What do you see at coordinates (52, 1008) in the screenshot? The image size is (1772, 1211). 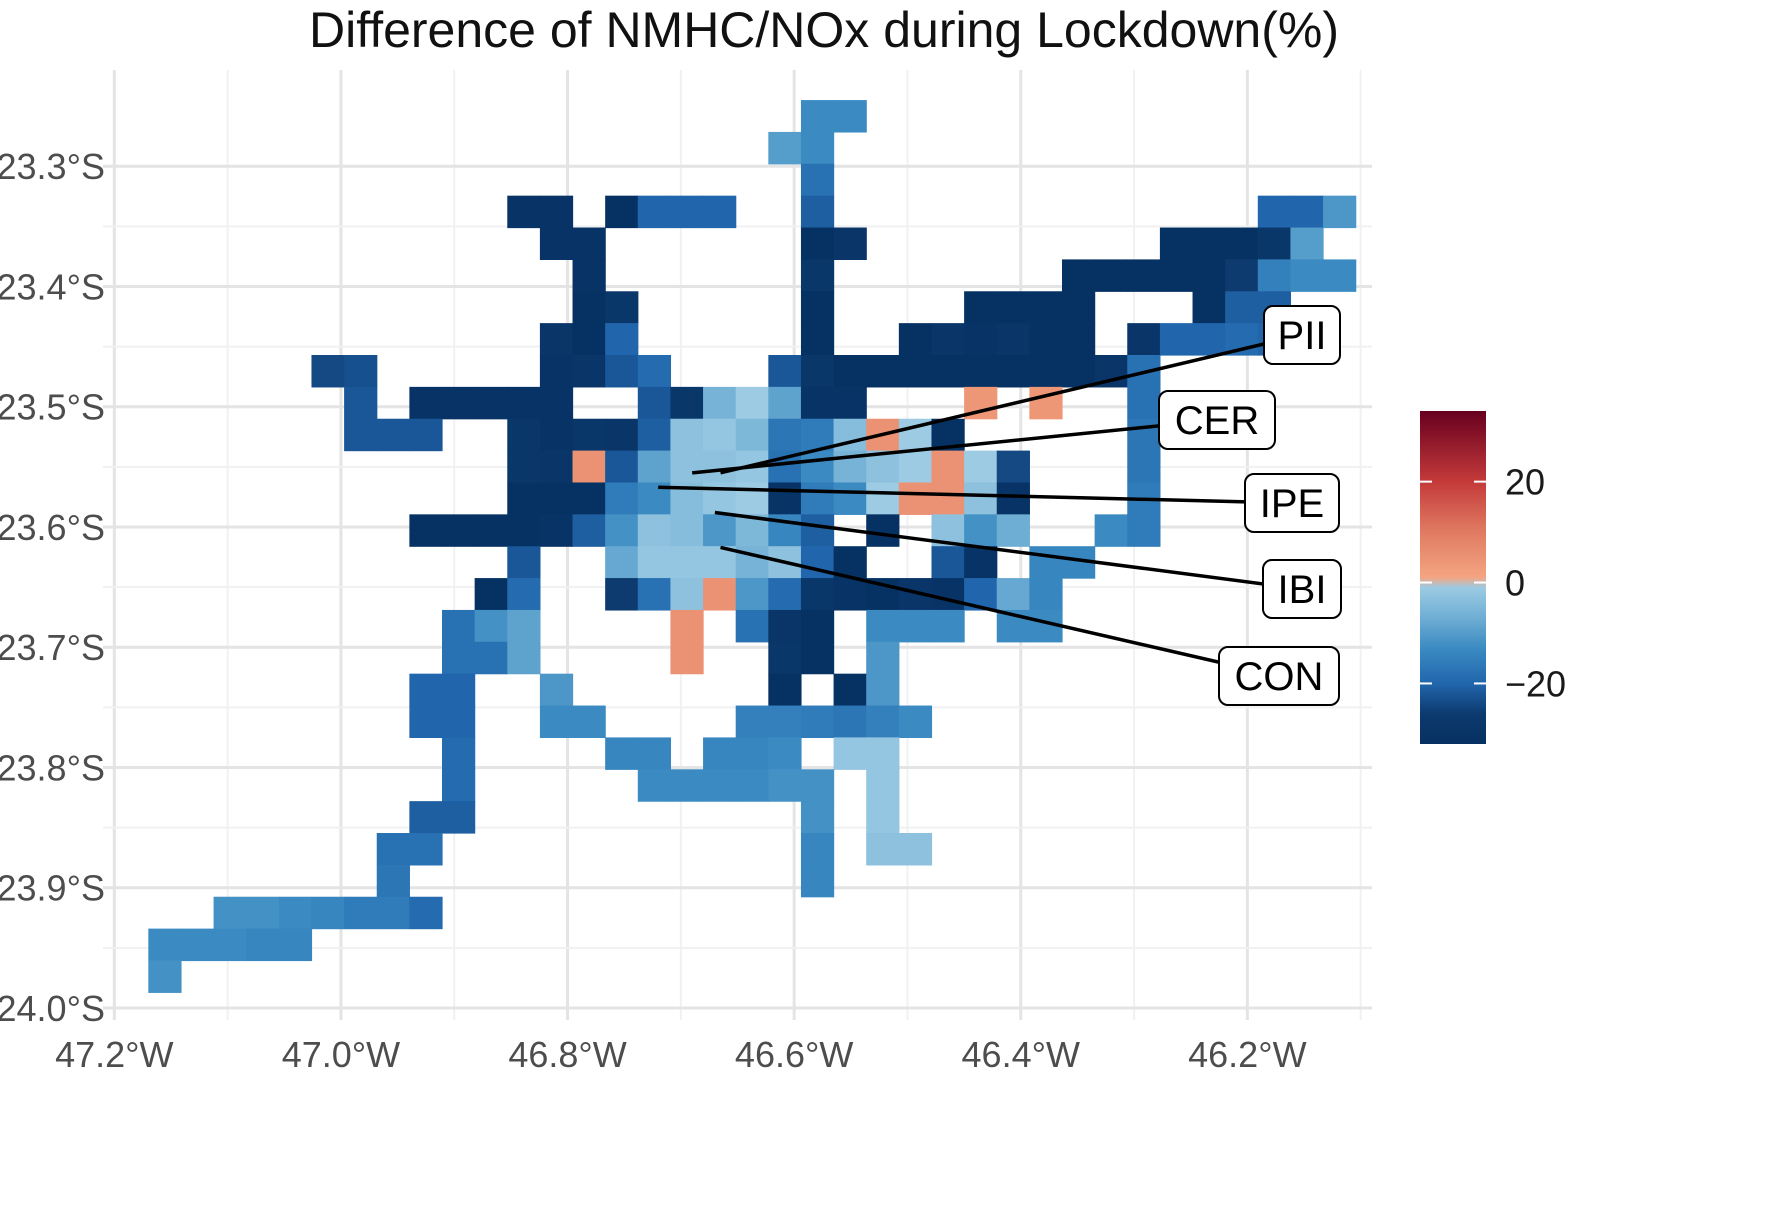 I see `y-tick-label: 24.0°S` at bounding box center [52, 1008].